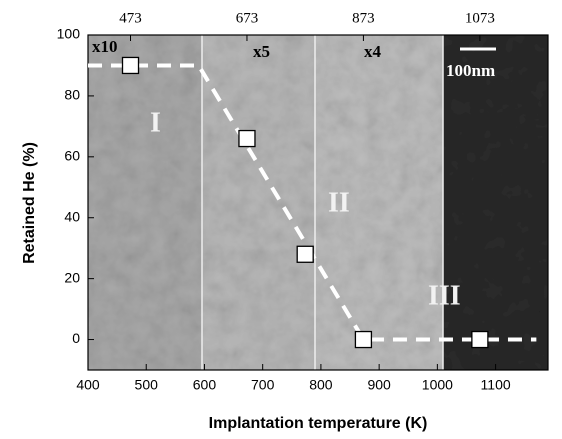 The height and width of the screenshot is (439, 562). What do you see at coordinates (261, 51) in the screenshot?
I see `annotation: x5` at bounding box center [261, 51].